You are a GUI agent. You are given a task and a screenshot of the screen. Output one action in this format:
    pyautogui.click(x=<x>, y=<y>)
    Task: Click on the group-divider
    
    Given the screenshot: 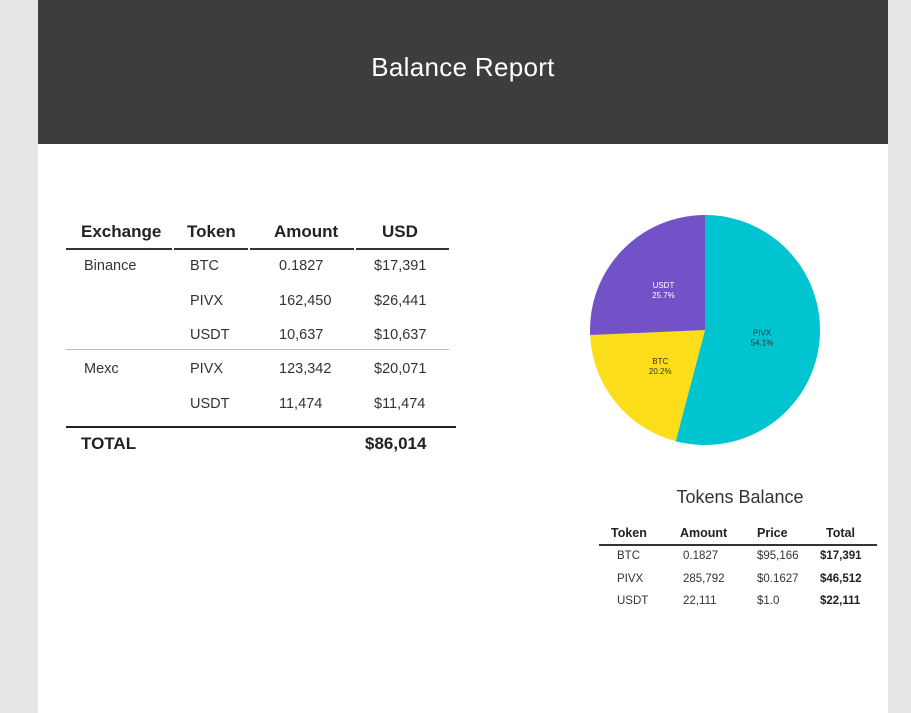 What is the action you would take?
    pyautogui.click(x=257, y=349)
    